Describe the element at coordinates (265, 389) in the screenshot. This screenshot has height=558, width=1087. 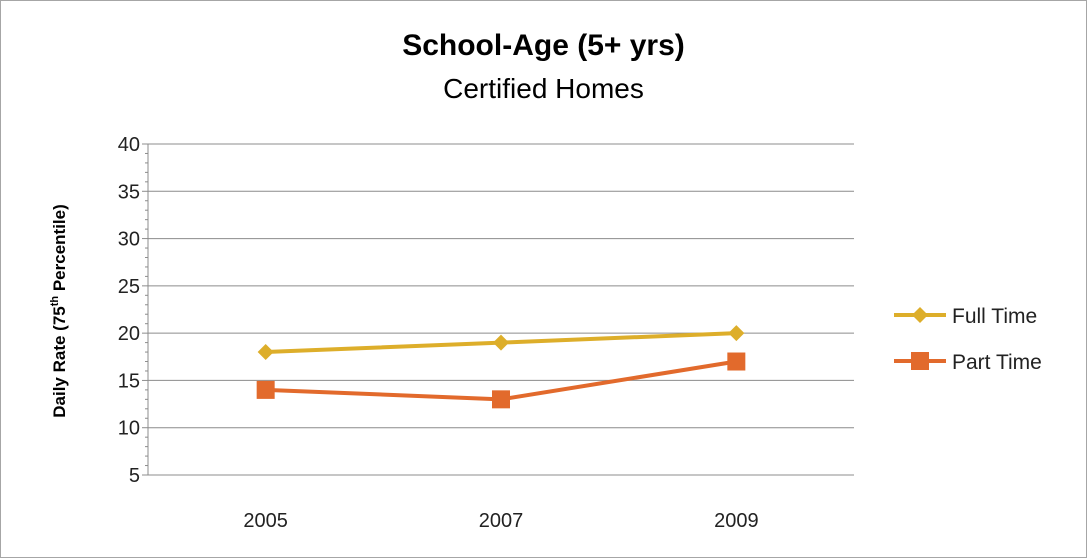
I see `data-point-part-time-2005` at that location.